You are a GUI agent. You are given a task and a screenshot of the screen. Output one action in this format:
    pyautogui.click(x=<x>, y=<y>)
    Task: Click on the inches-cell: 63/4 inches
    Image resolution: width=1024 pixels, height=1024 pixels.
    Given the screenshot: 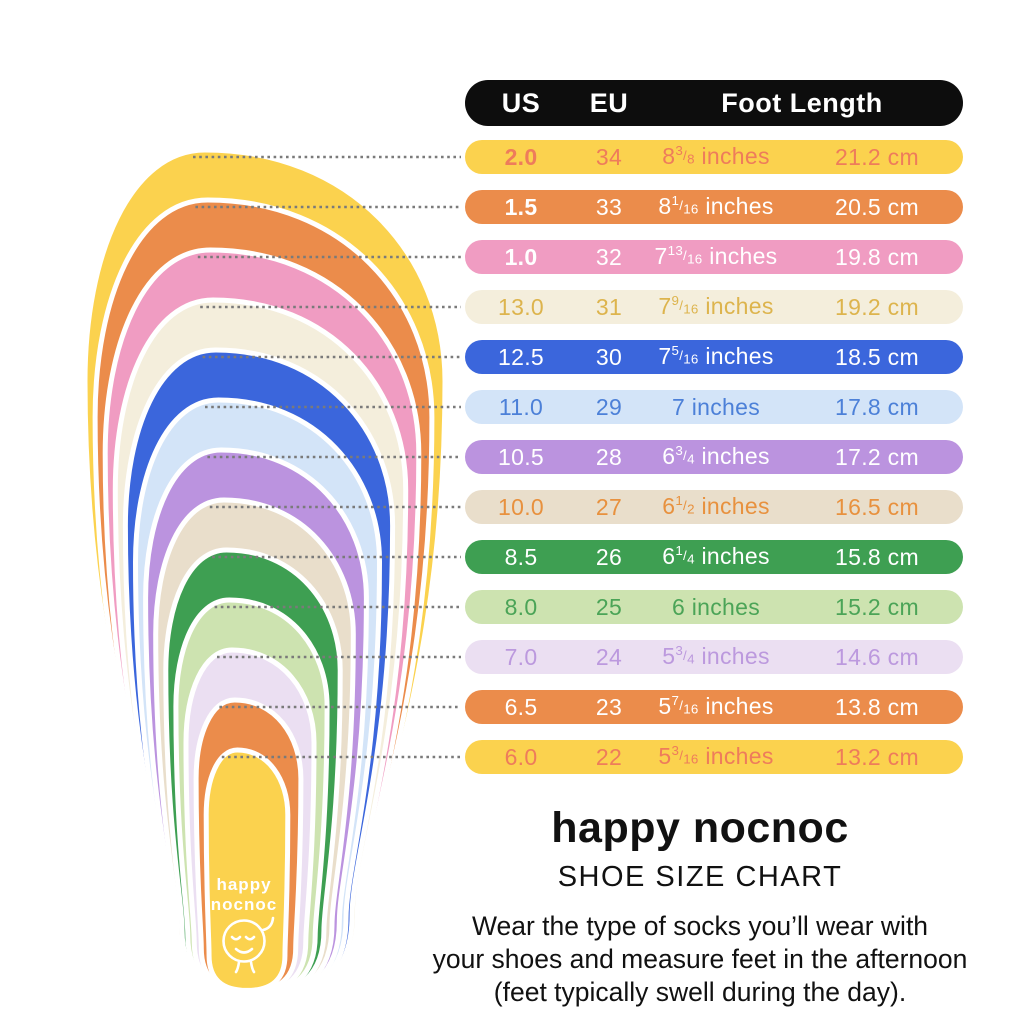 What is the action you would take?
    pyautogui.click(x=716, y=456)
    